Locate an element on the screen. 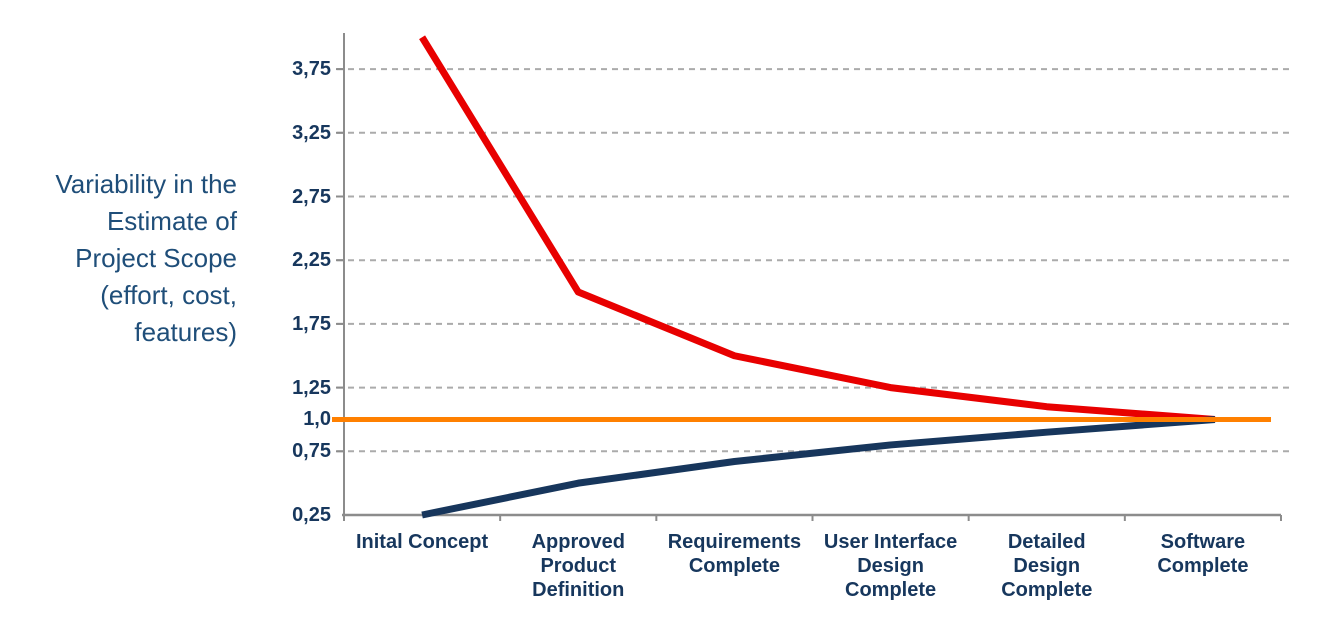  y-axis-title-line: (effort, cost, is located at coordinates (168, 295).